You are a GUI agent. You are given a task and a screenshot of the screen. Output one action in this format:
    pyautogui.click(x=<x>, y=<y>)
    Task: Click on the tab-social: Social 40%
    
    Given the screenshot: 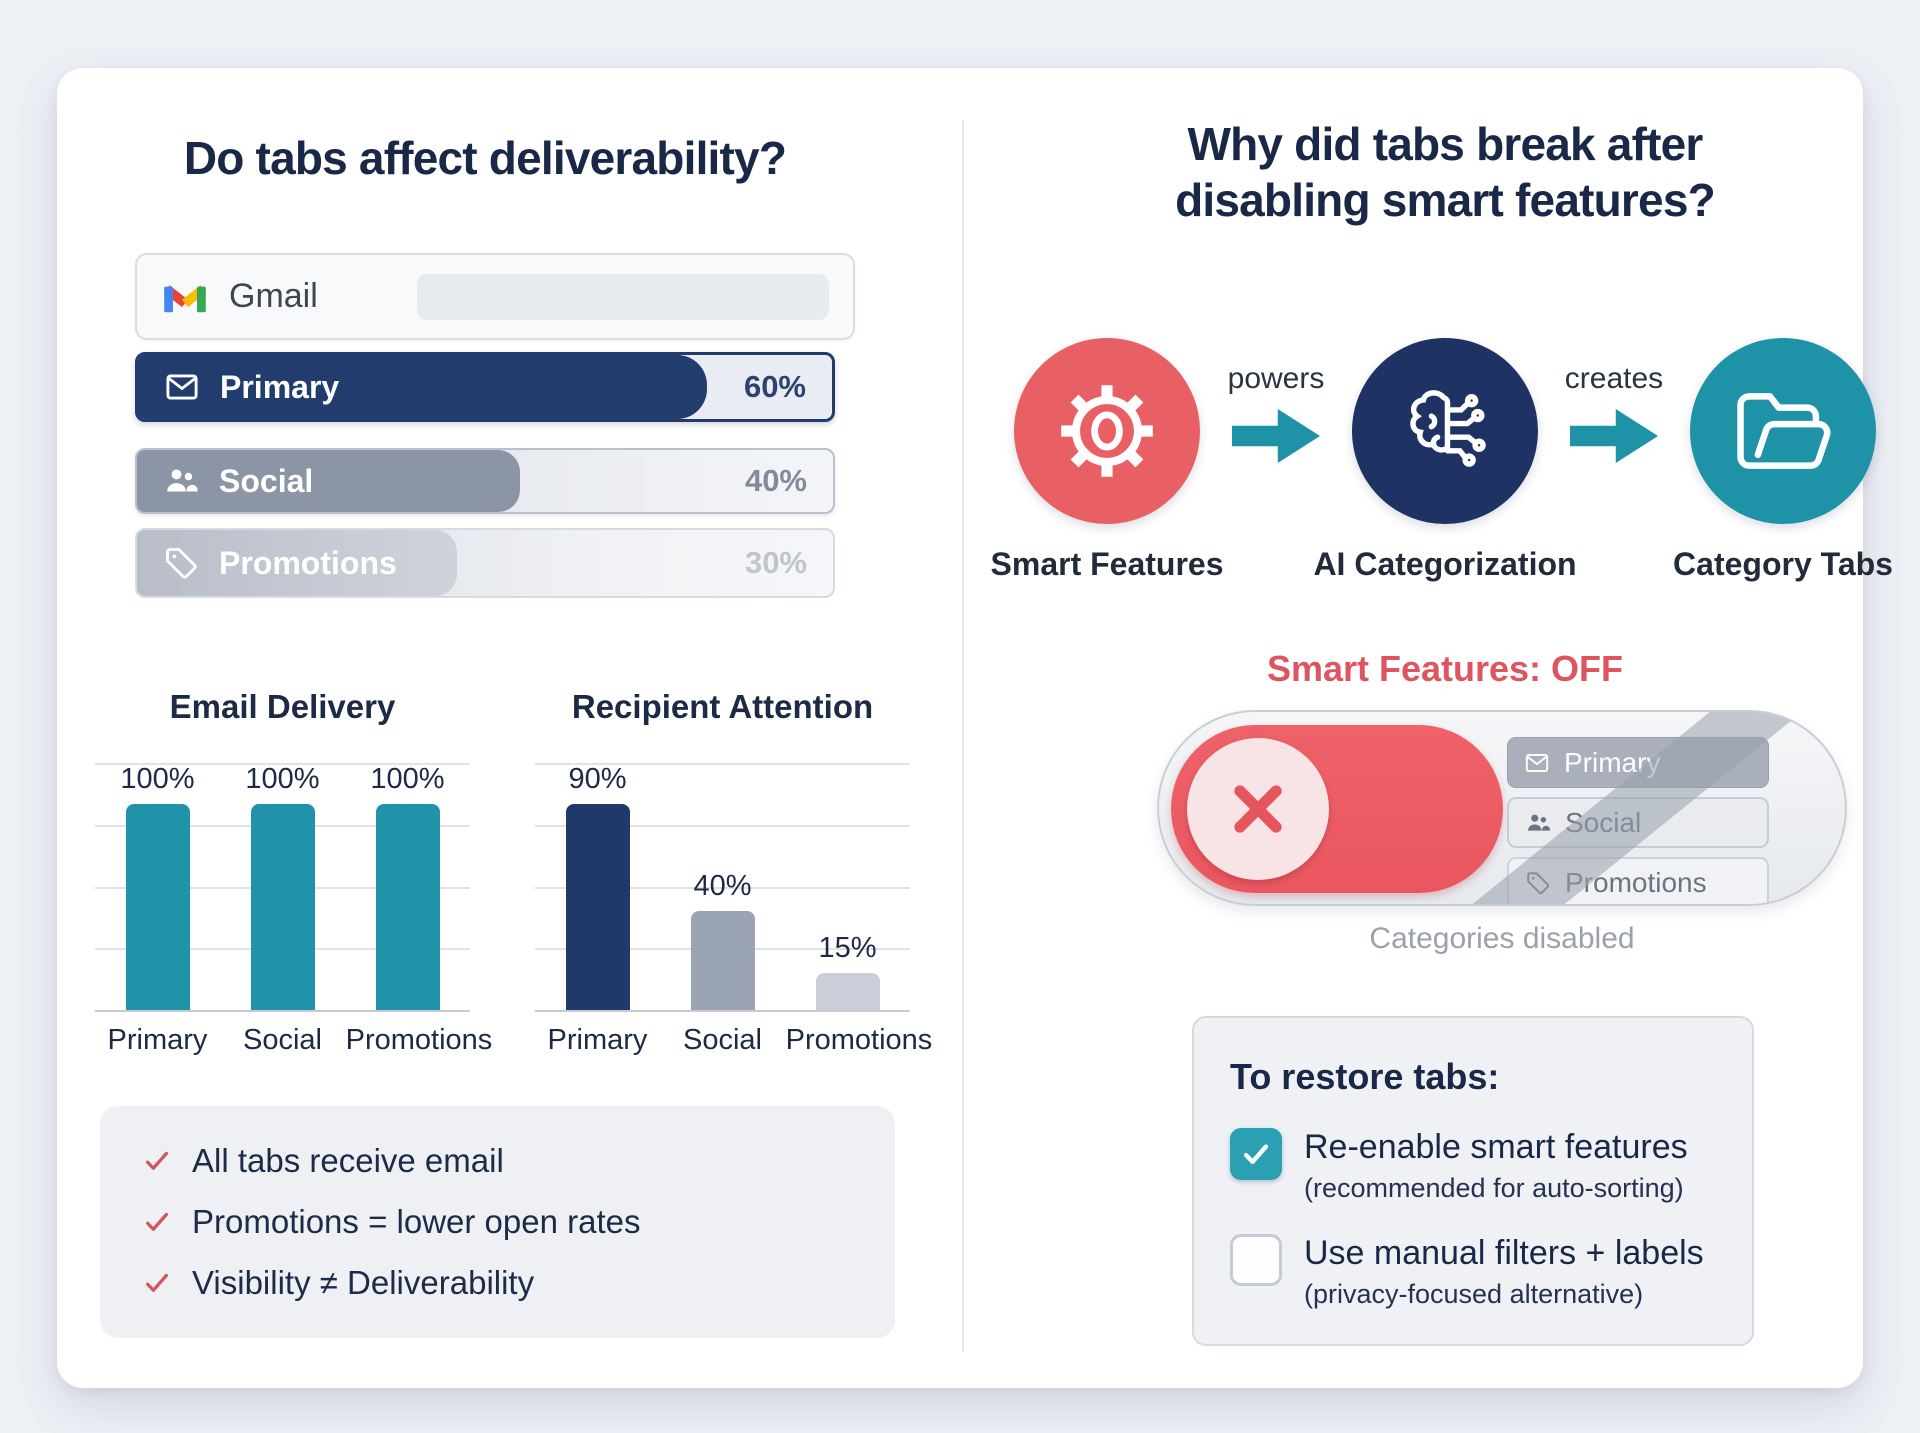 What is the action you would take?
    pyautogui.click(x=485, y=481)
    